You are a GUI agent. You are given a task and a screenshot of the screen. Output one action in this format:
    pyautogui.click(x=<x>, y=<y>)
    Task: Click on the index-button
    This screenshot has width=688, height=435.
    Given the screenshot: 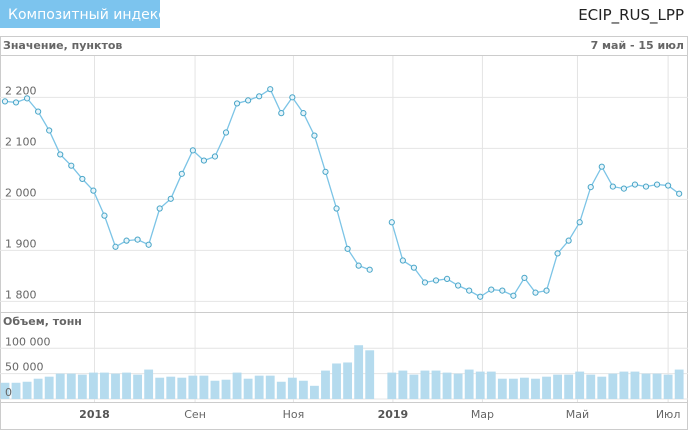 What is the action you would take?
    pyautogui.click(x=80, y=14)
    